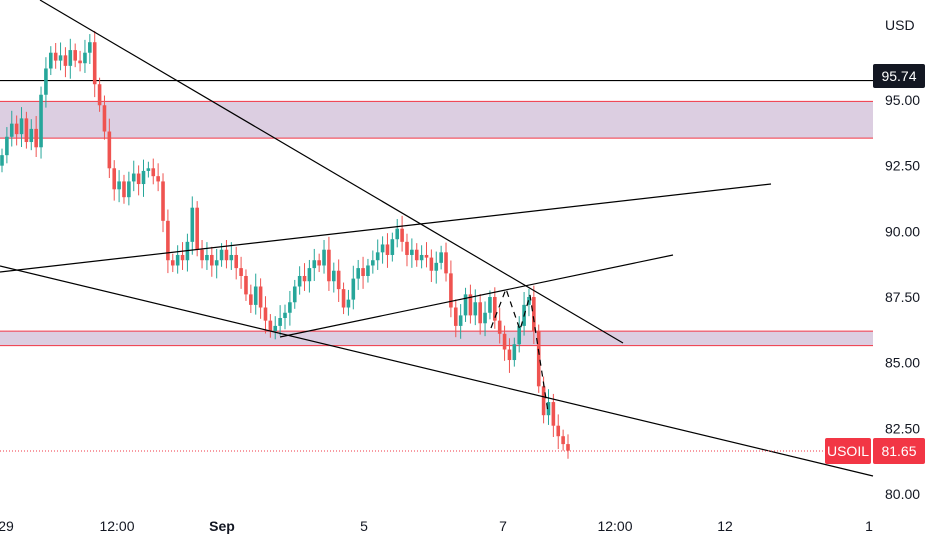  What do you see at coordinates (902, 428) in the screenshot?
I see `price-tick-label: 82.50` at bounding box center [902, 428].